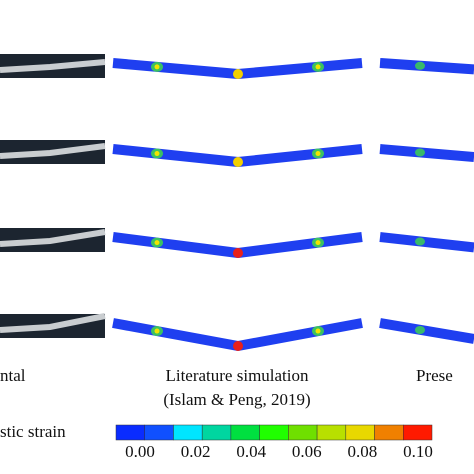 This screenshot has height=474, width=474. I want to click on colorbar-tick-label: 0.00, so click(140, 451).